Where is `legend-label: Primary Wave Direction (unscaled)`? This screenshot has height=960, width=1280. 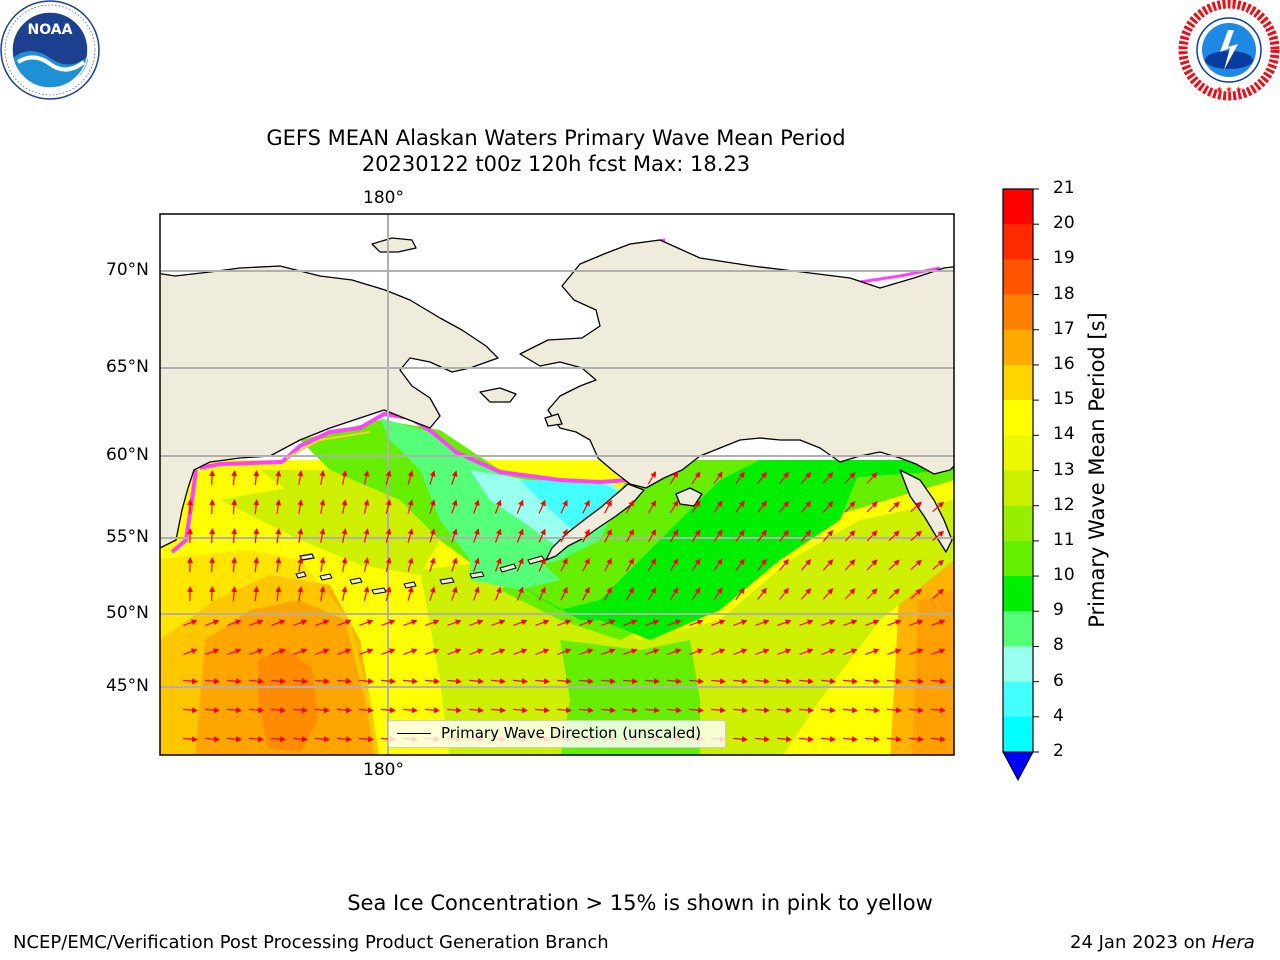
legend-label: Primary Wave Direction (unscaled) is located at coordinates (571, 733).